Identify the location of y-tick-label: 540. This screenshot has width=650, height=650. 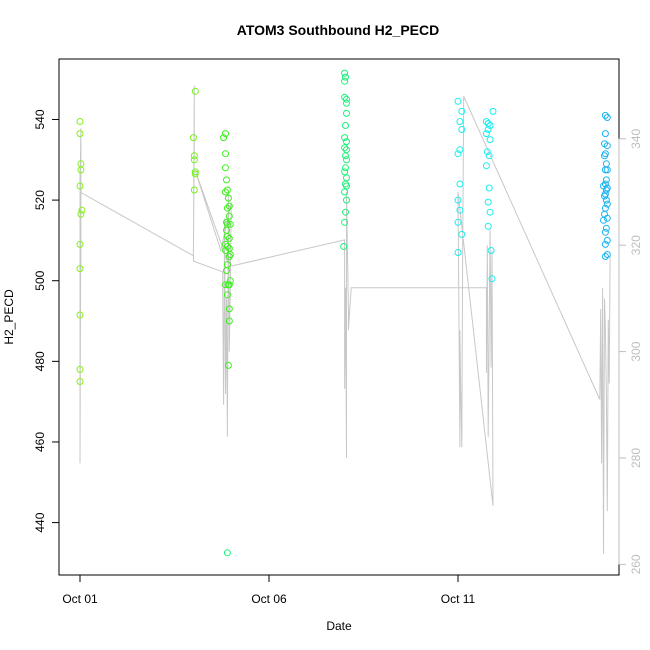
(40, 119).